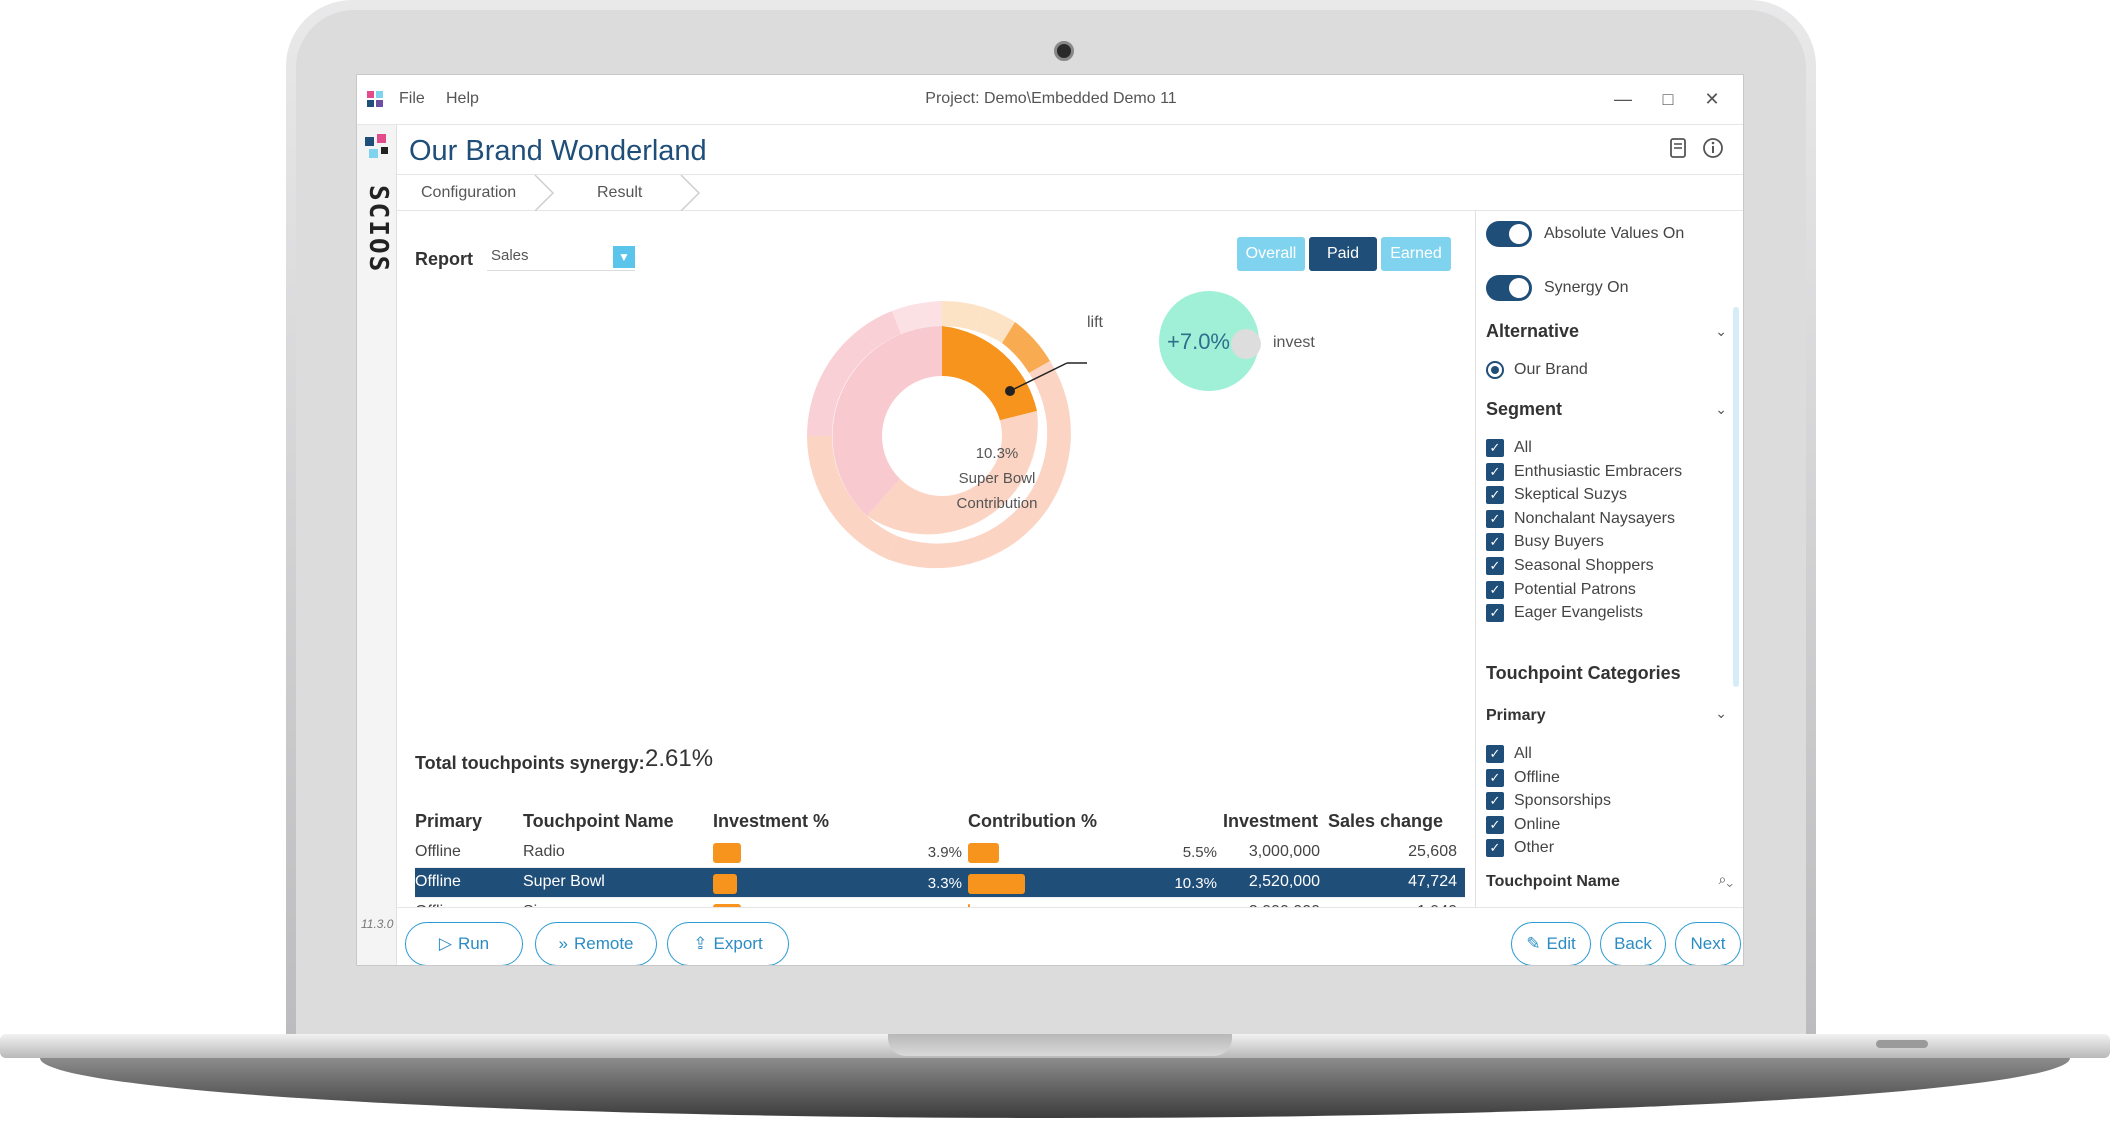  Describe the element at coordinates (1583, 673) in the screenshot. I see `touchpoint-categories-heading: Touchpoint Categories` at that location.